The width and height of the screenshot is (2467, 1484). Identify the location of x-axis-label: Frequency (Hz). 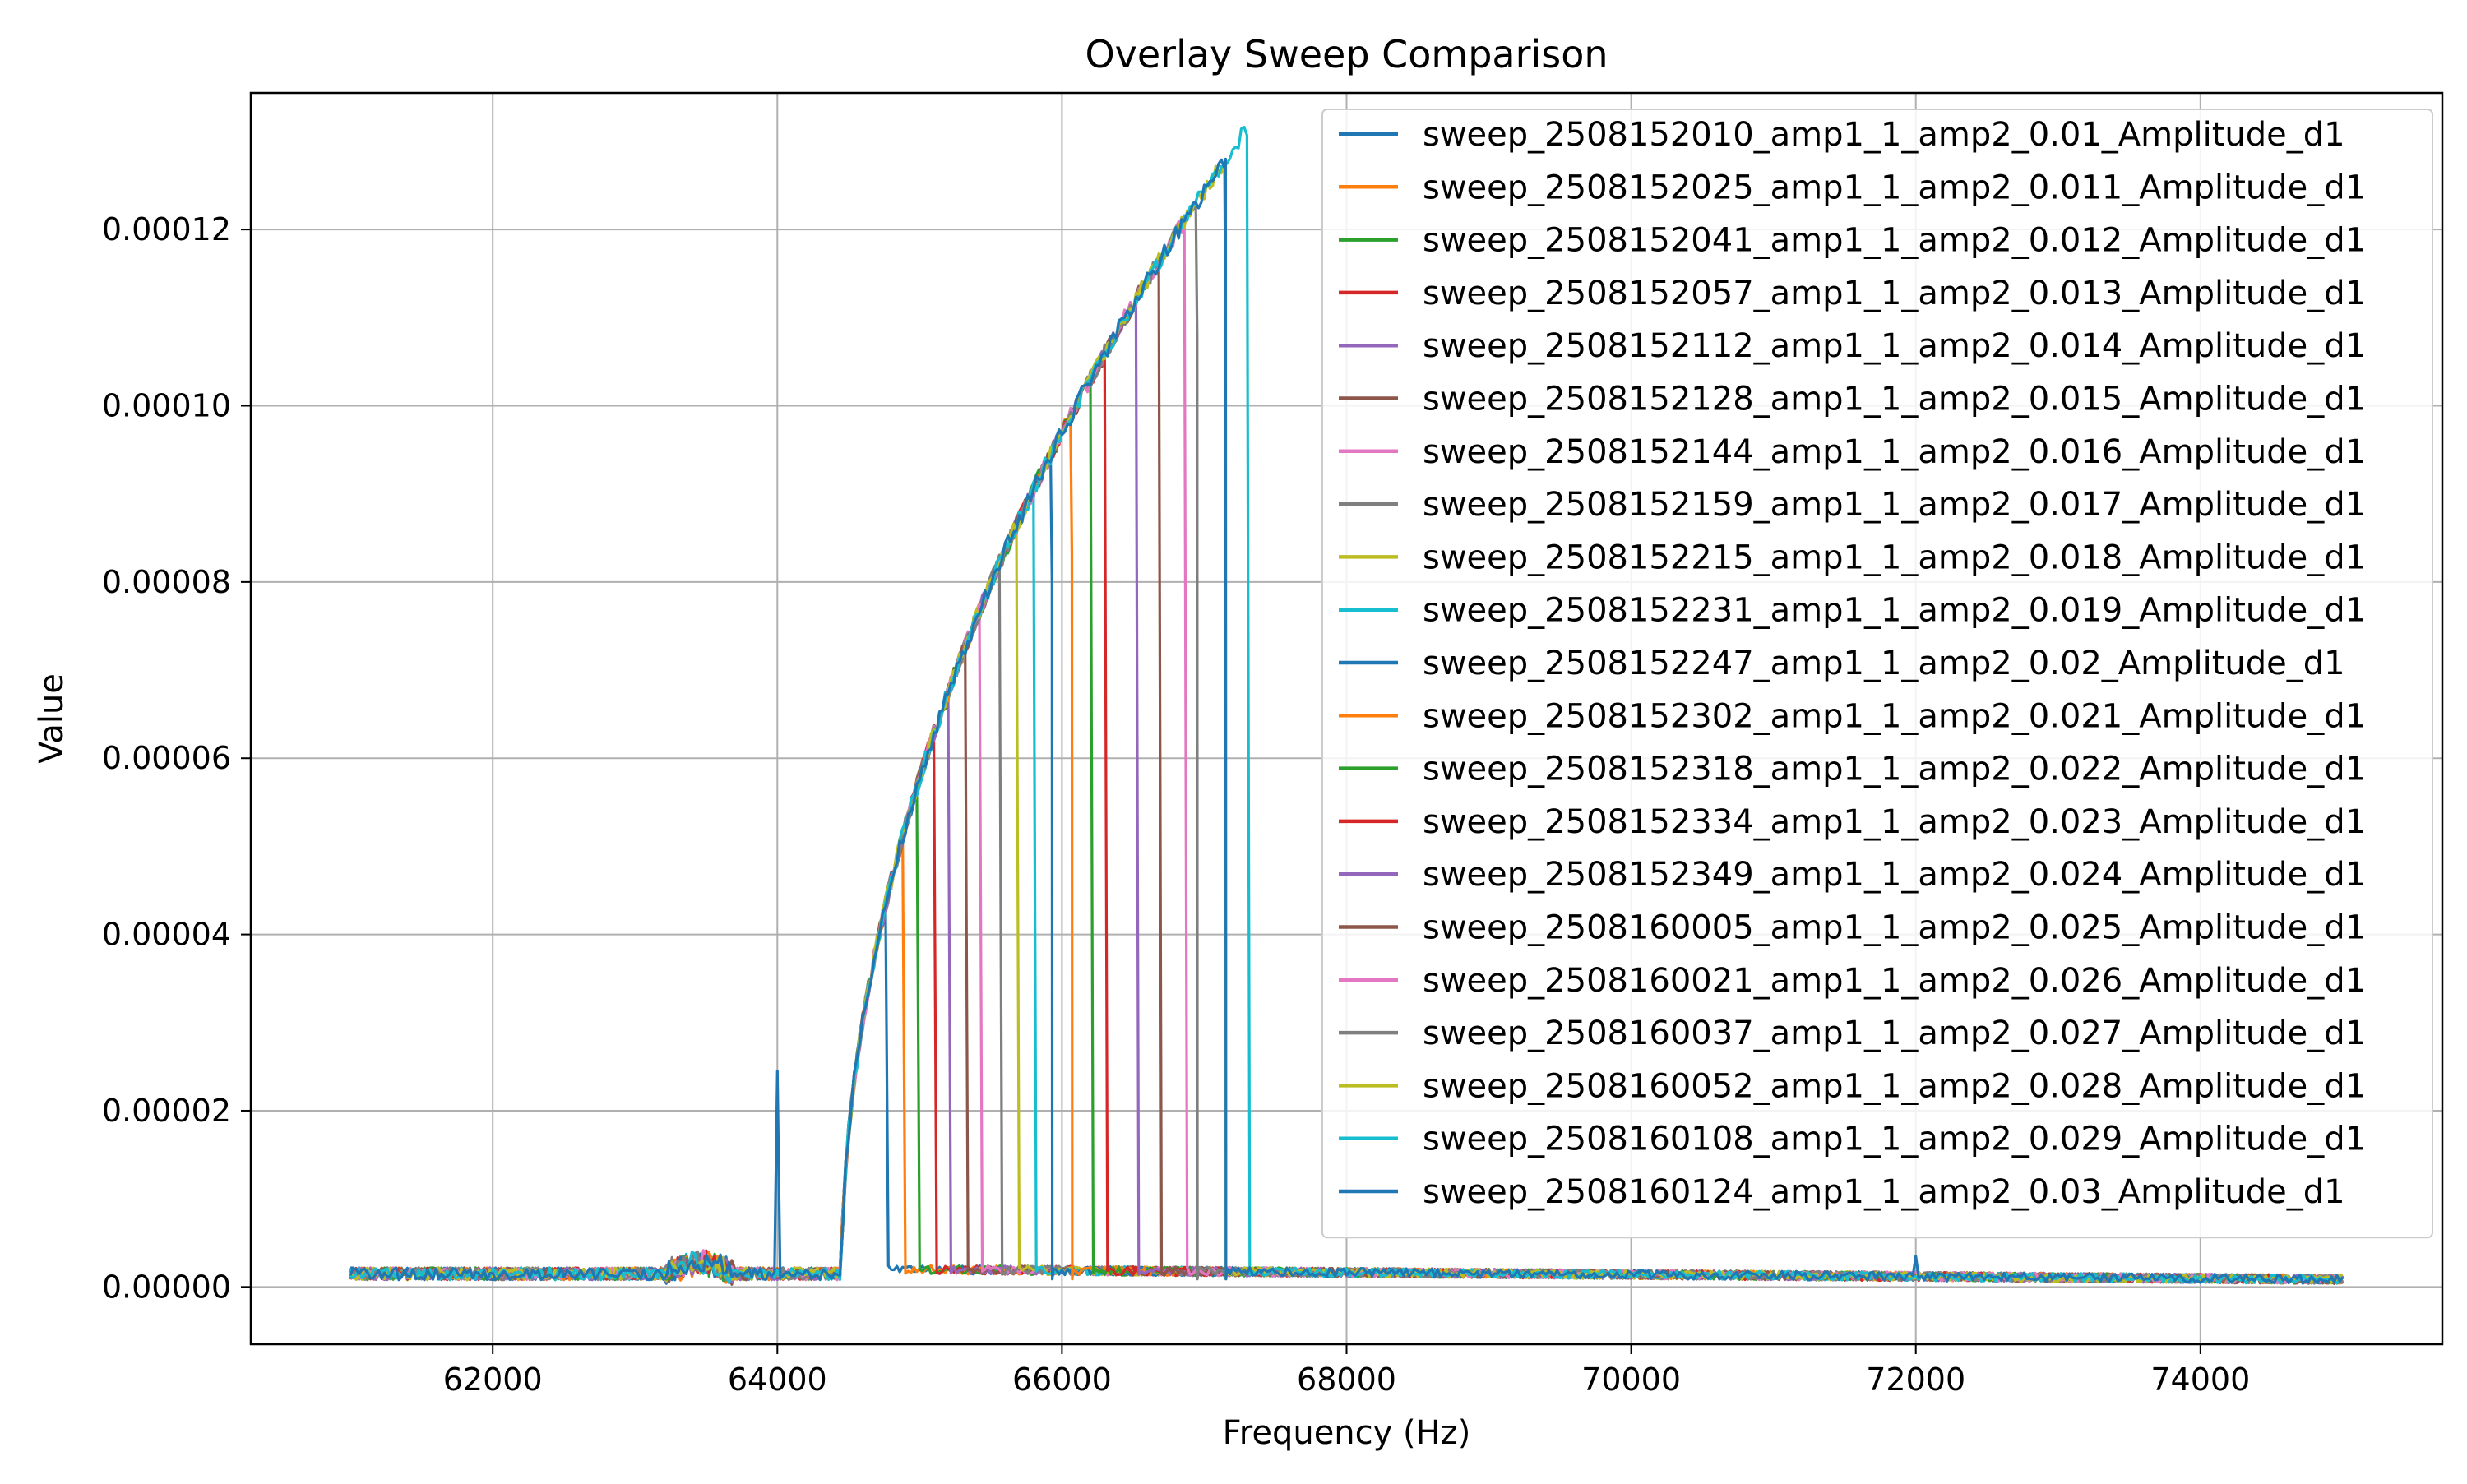
(1347, 1433).